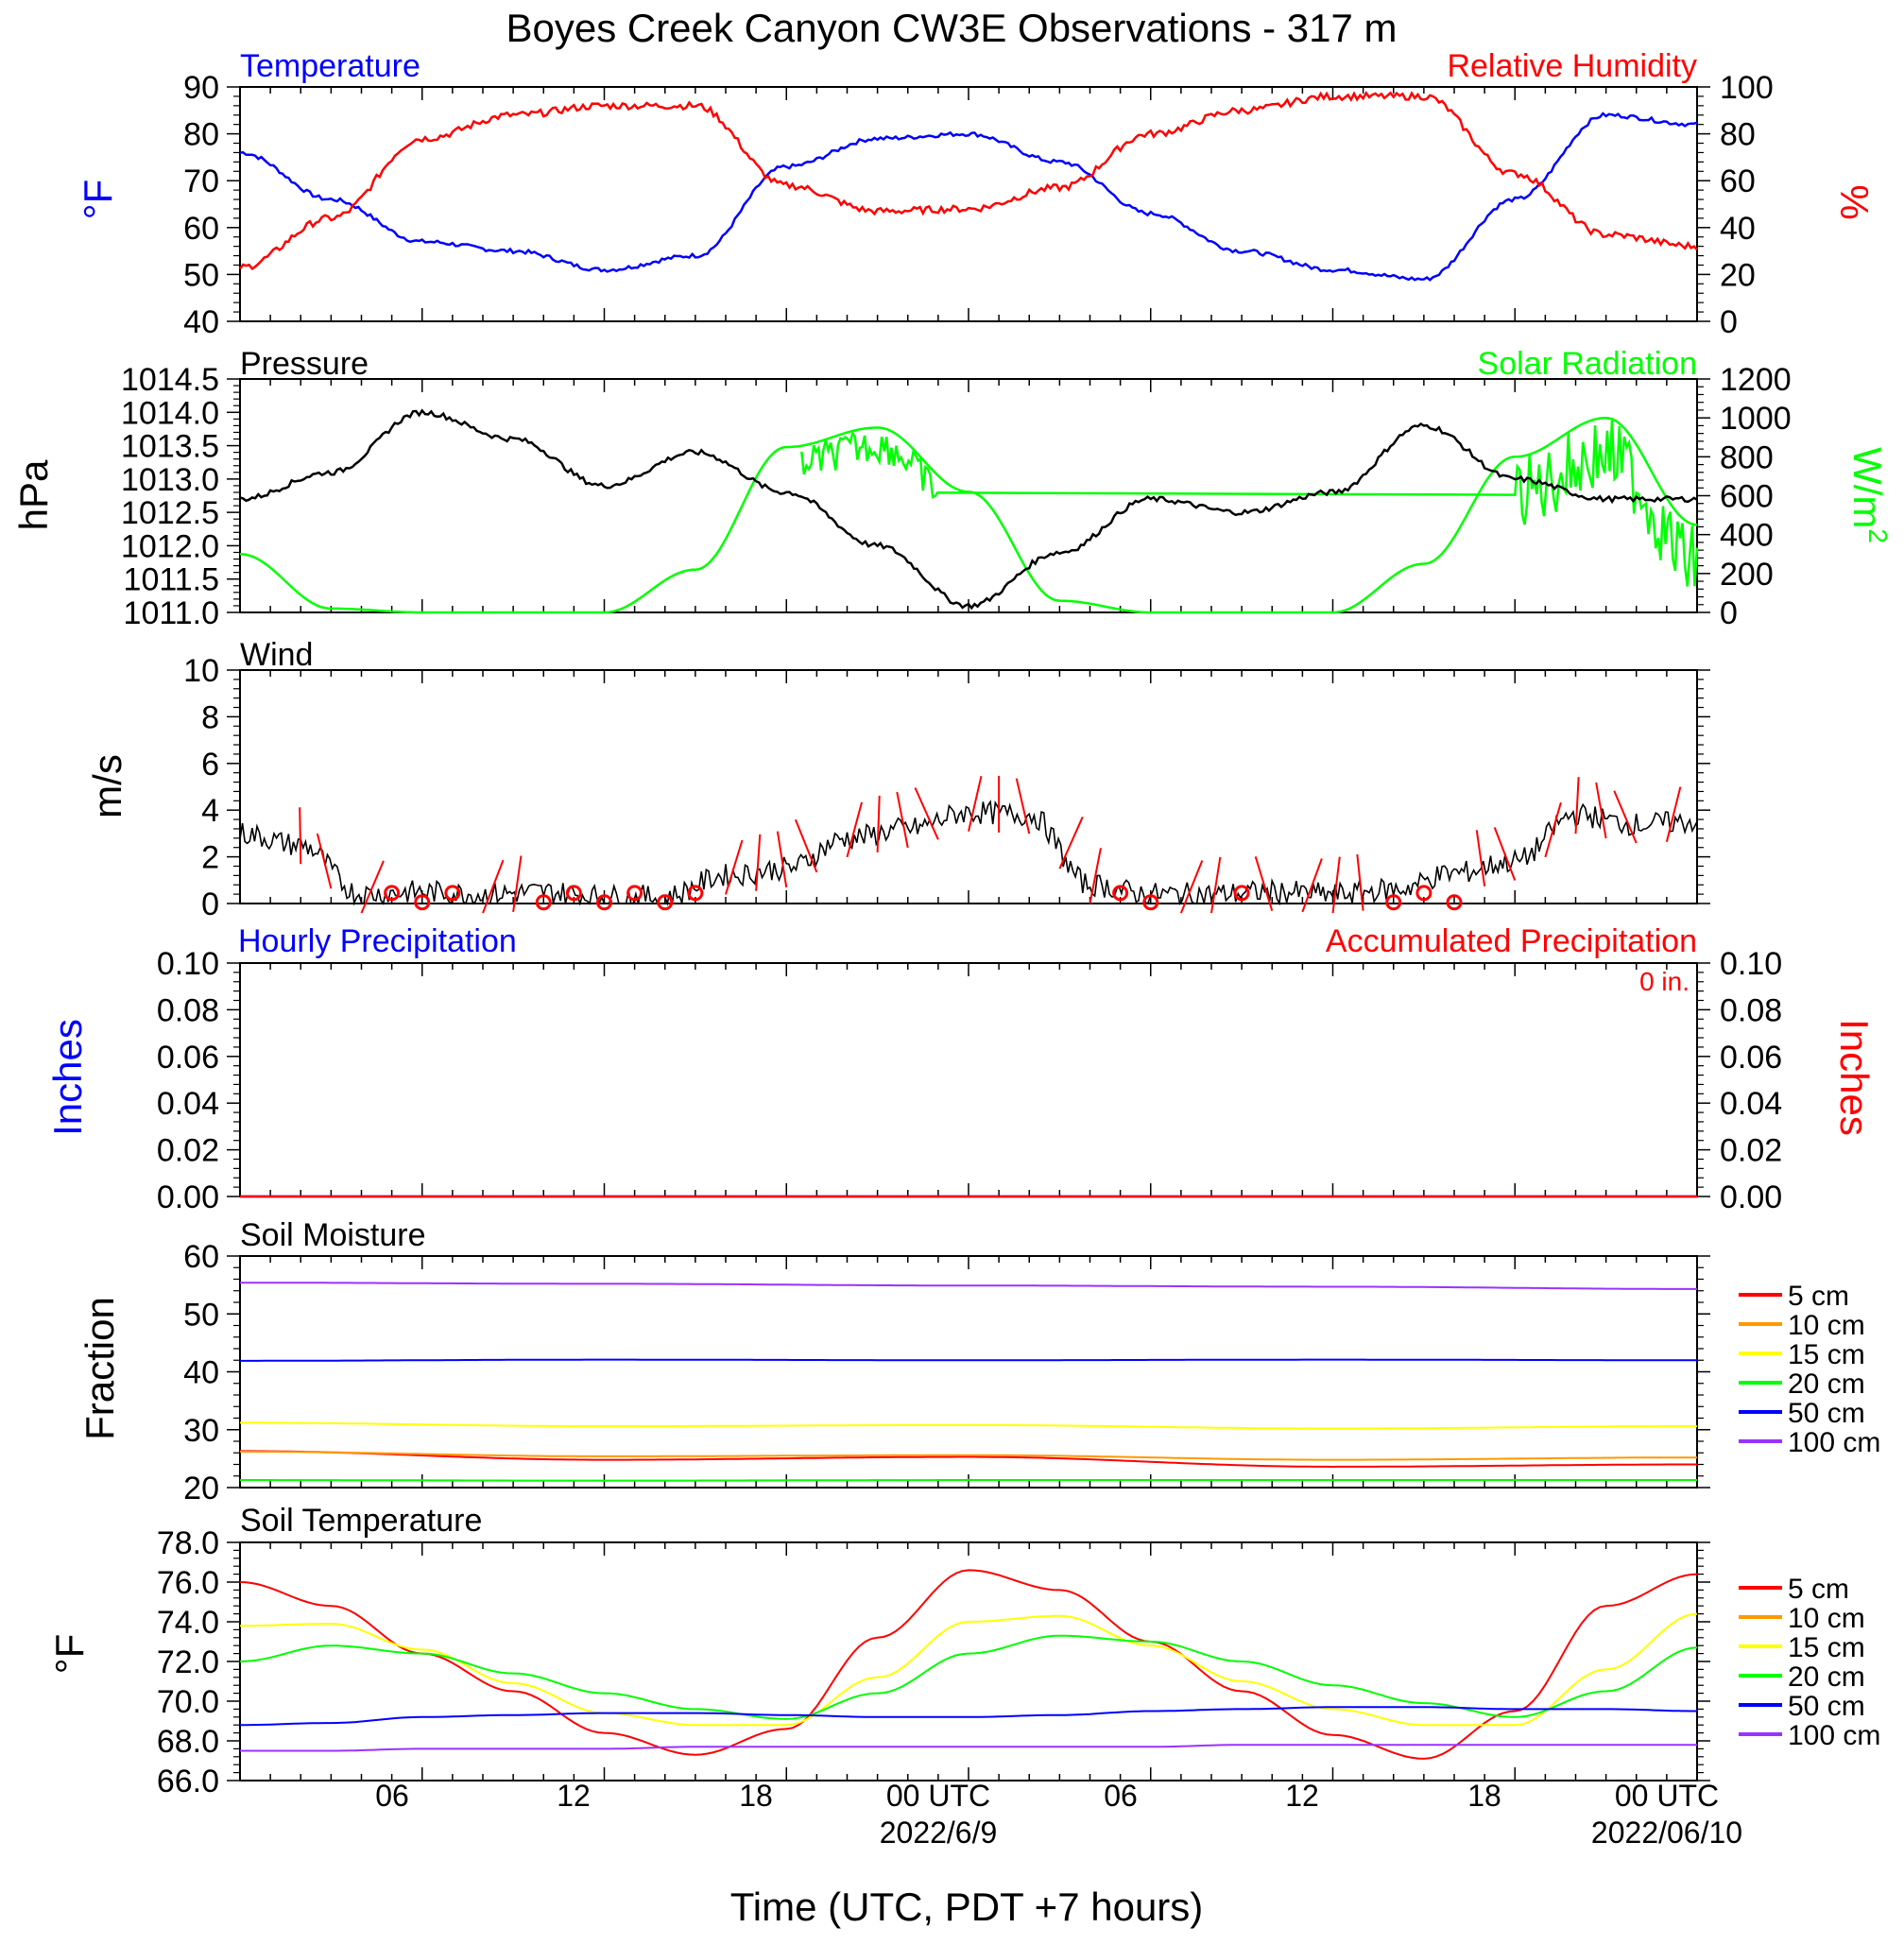 This screenshot has width=1904, height=1945. I want to click on soil-temperature-label: Soil Temperature, so click(361, 1521).